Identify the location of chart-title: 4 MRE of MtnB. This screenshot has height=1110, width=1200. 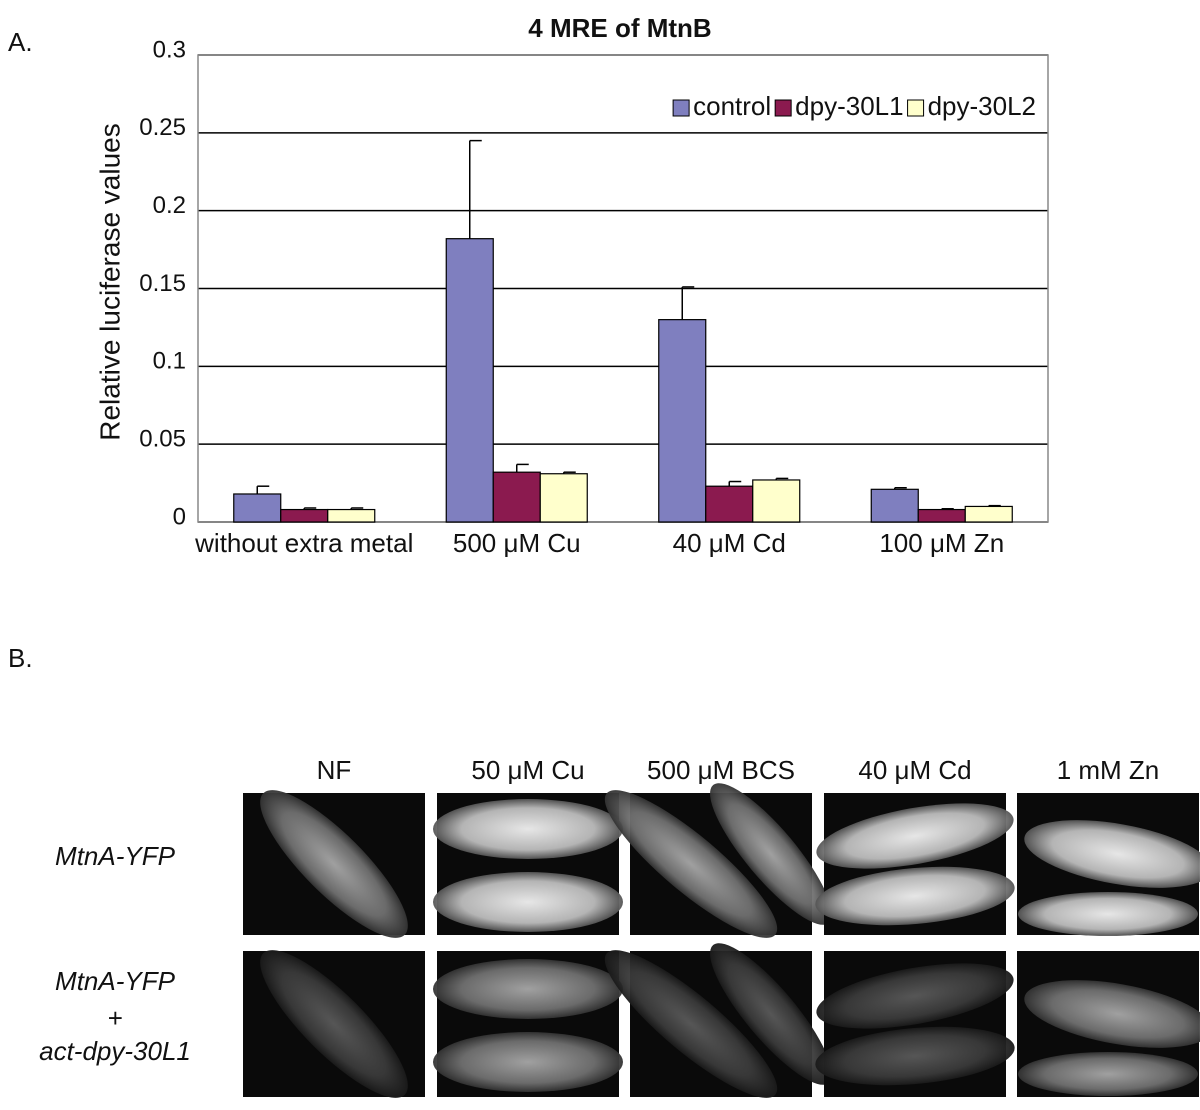
(619, 28).